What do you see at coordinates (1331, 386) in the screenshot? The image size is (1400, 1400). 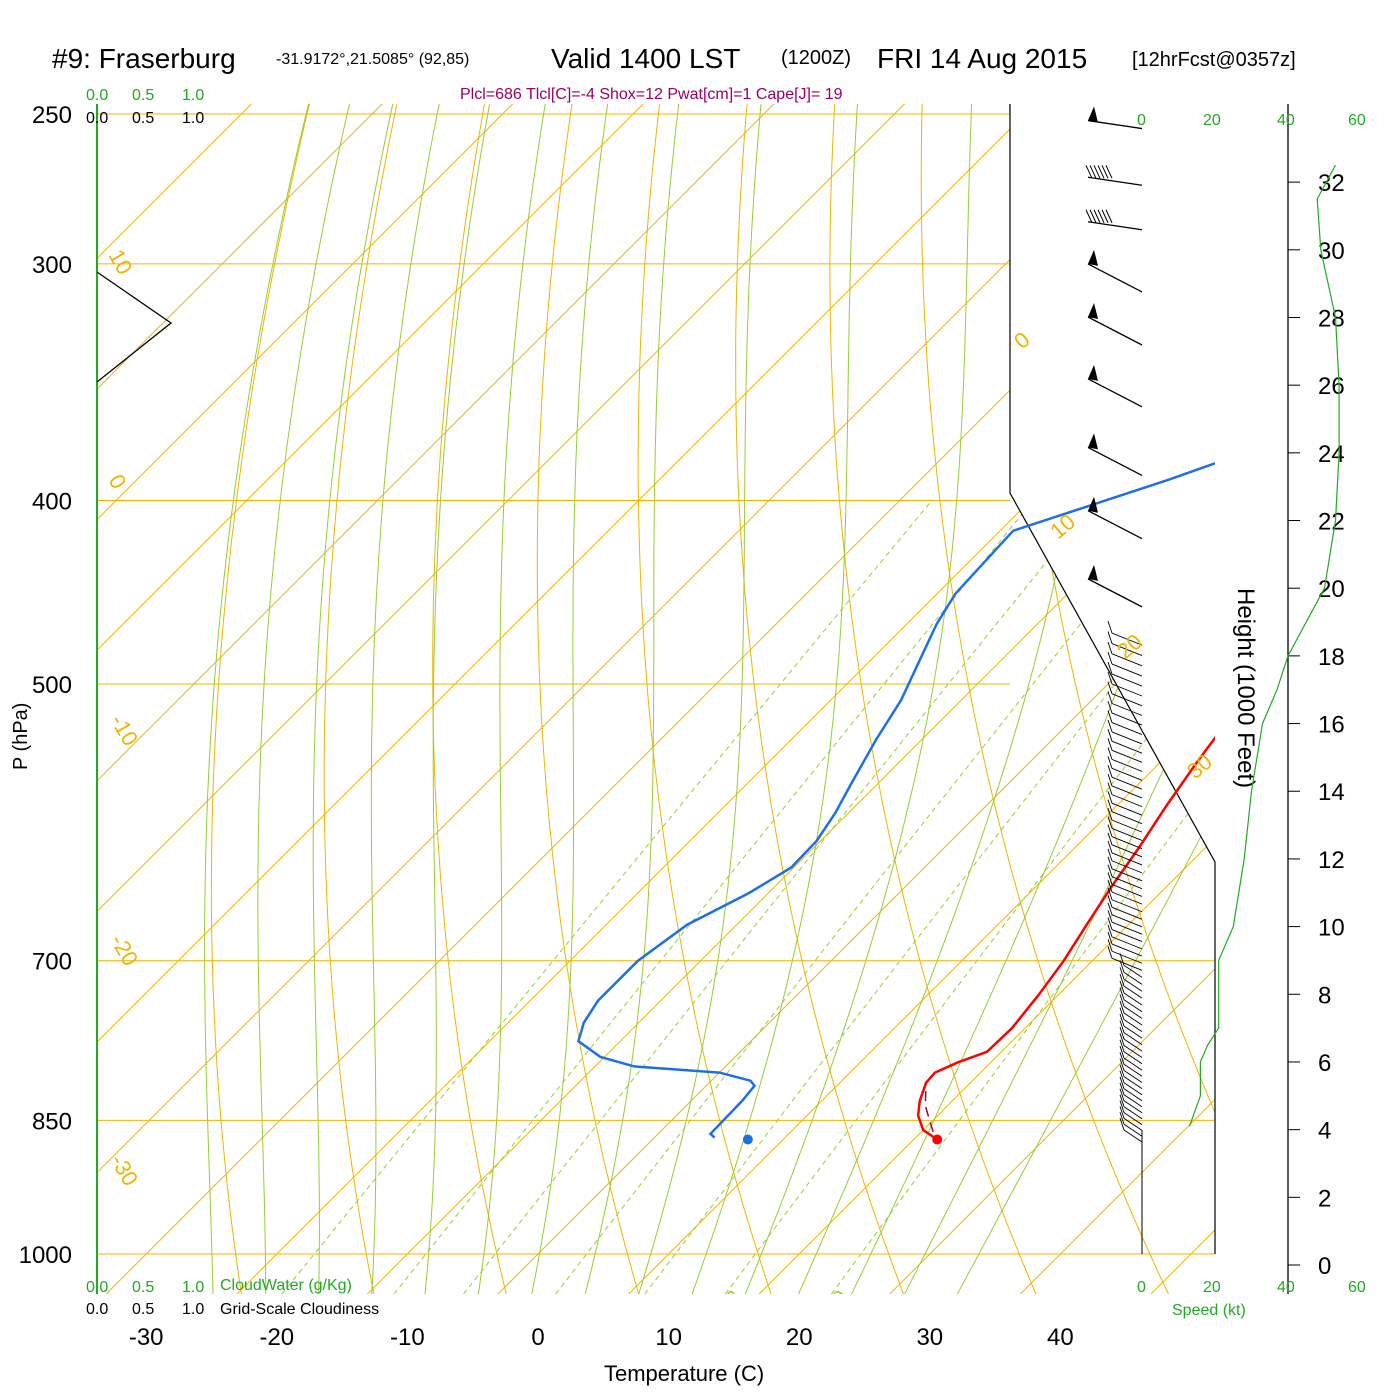 I see `height-tick-label: 26` at bounding box center [1331, 386].